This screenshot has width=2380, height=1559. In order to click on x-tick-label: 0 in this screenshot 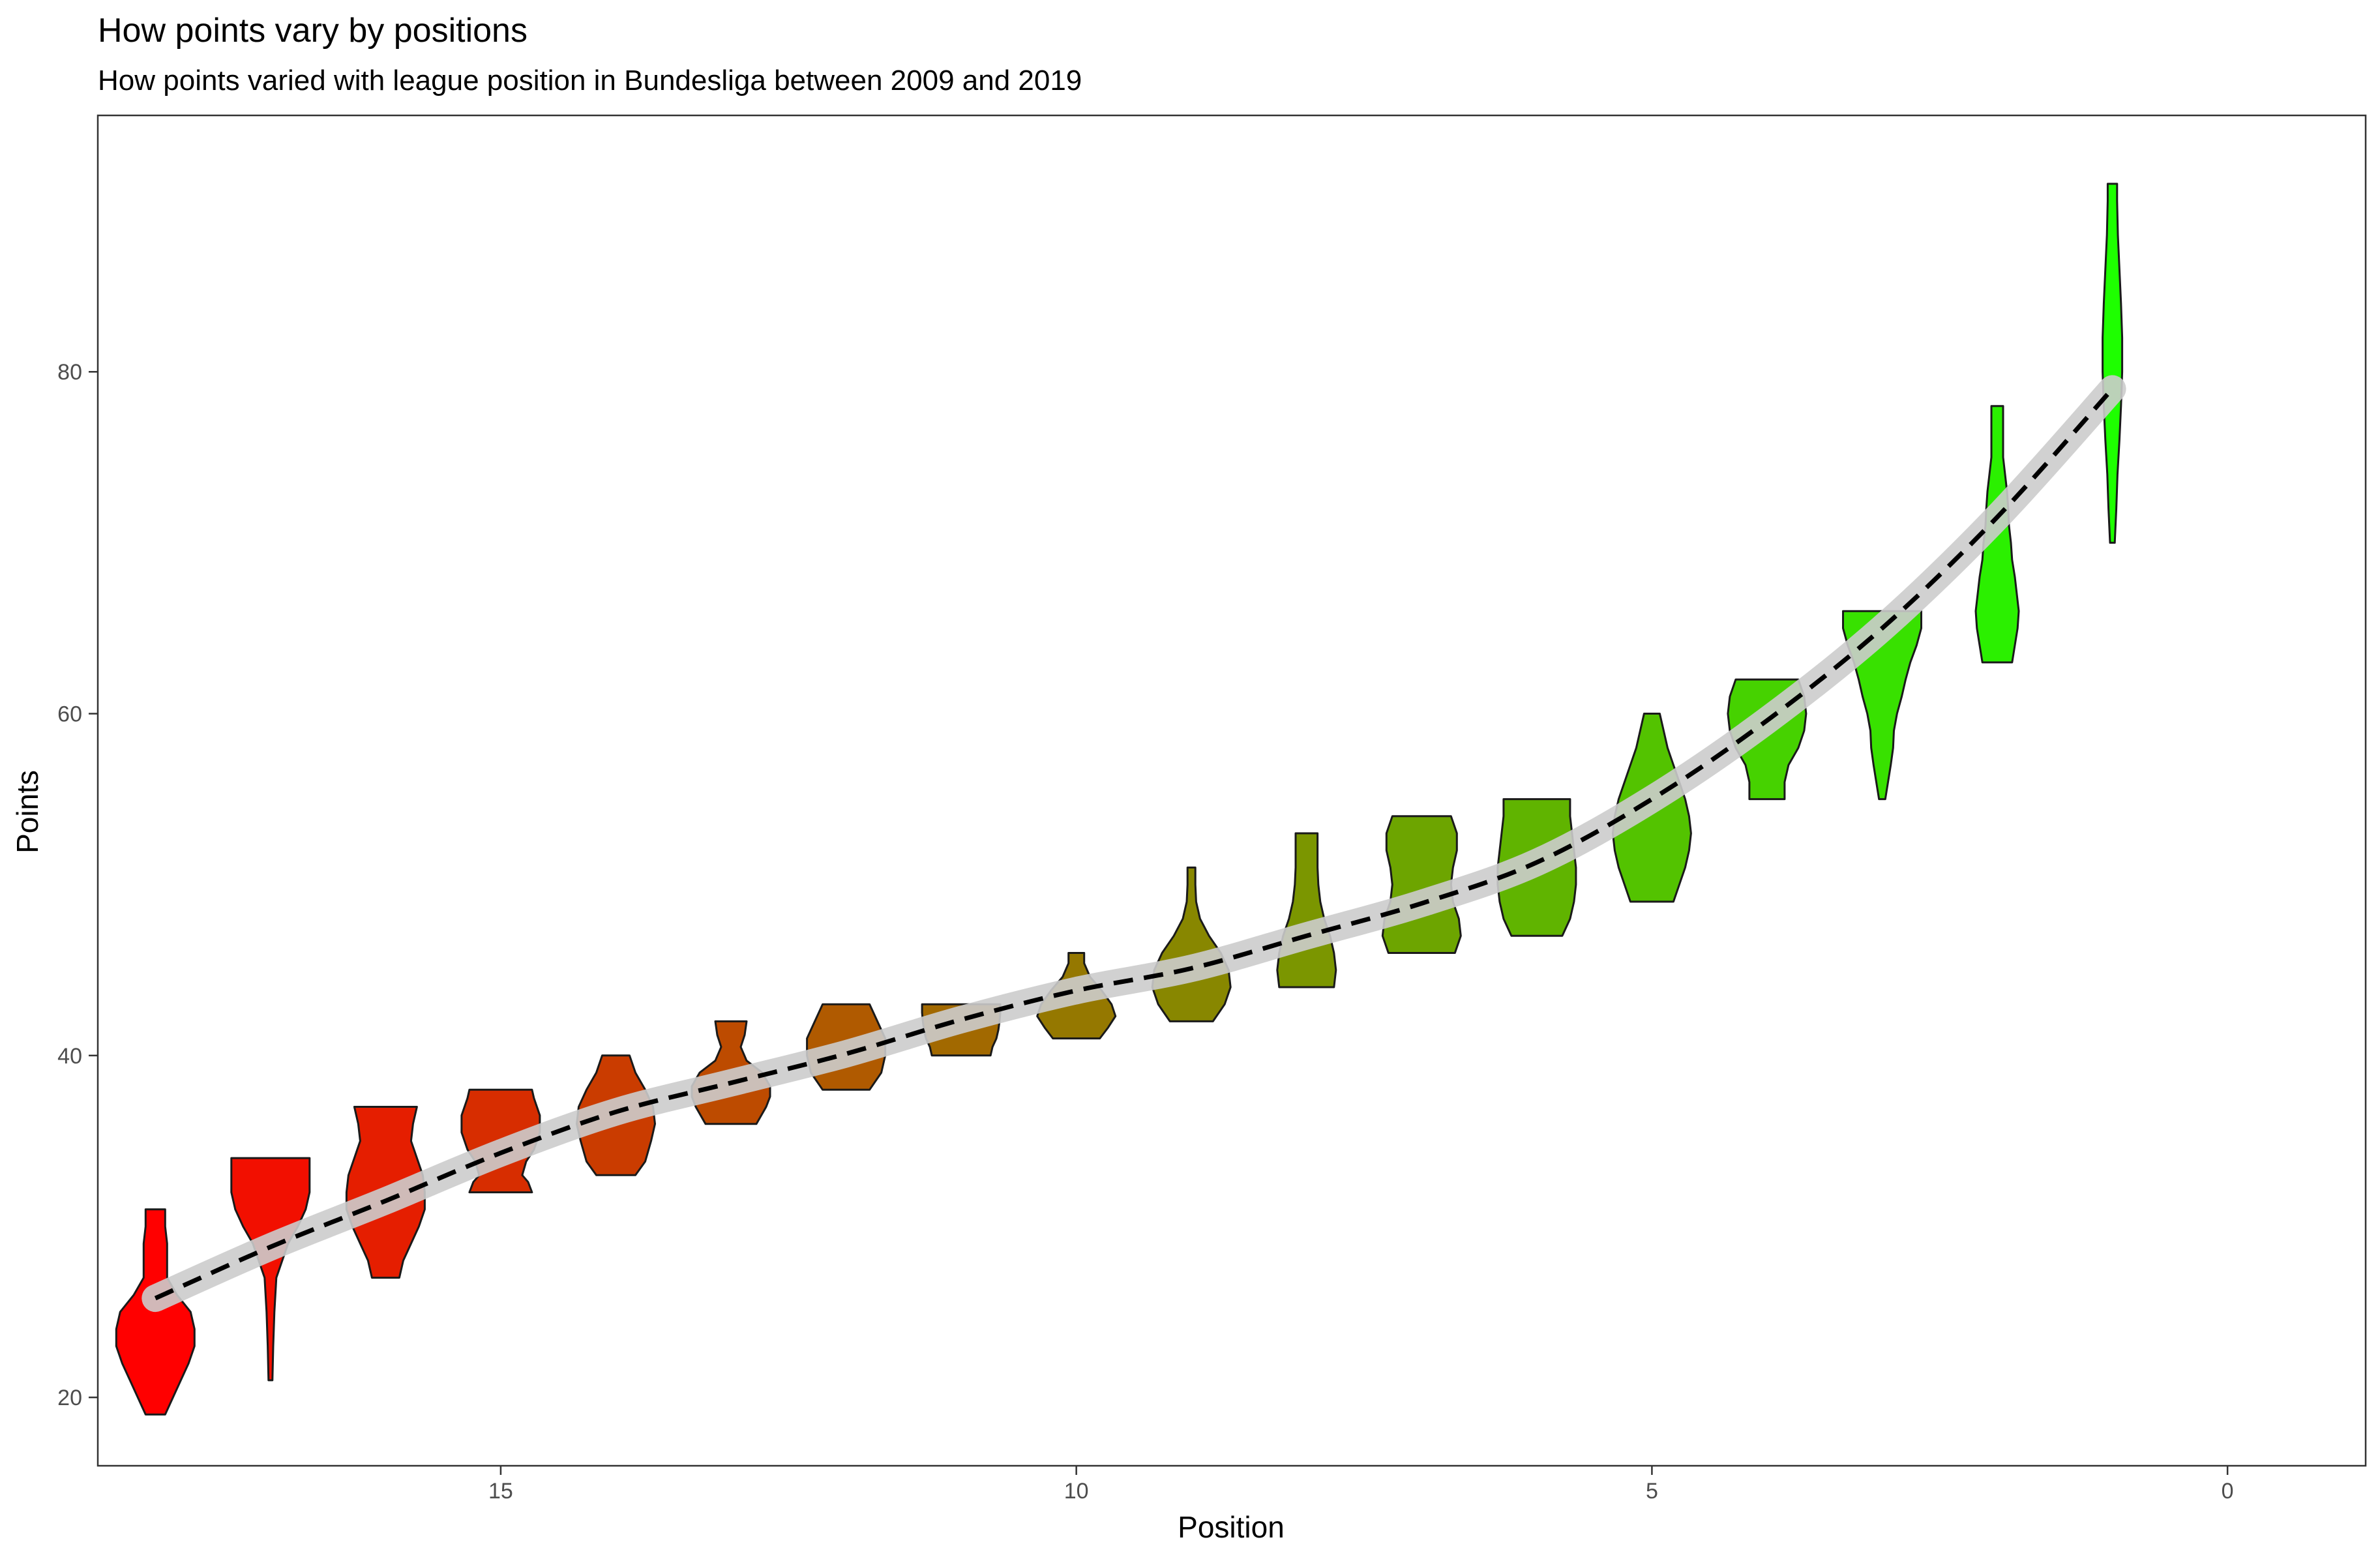, I will do `click(2228, 1492)`.